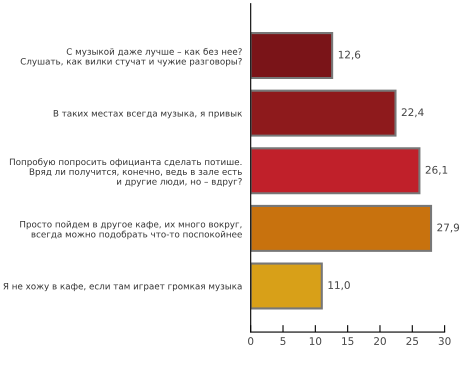 The width and height of the screenshot is (473, 369). What do you see at coordinates (412, 341) in the screenshot?
I see `x-tick-label: 25` at bounding box center [412, 341].